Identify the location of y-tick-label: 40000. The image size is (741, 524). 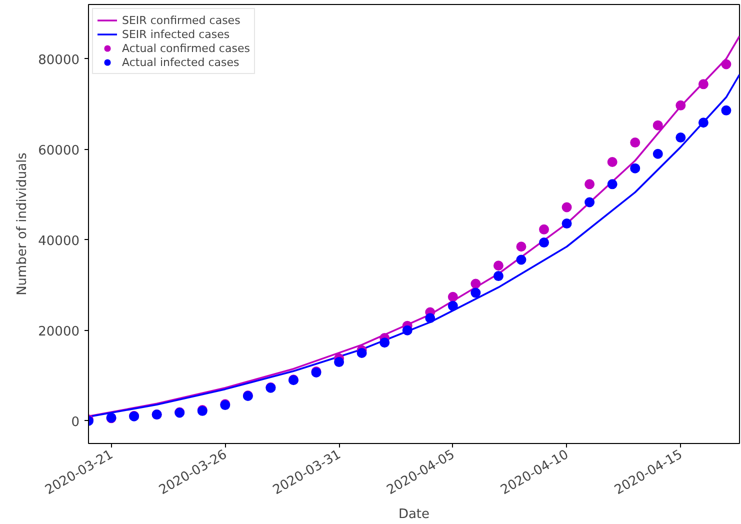
(59, 241).